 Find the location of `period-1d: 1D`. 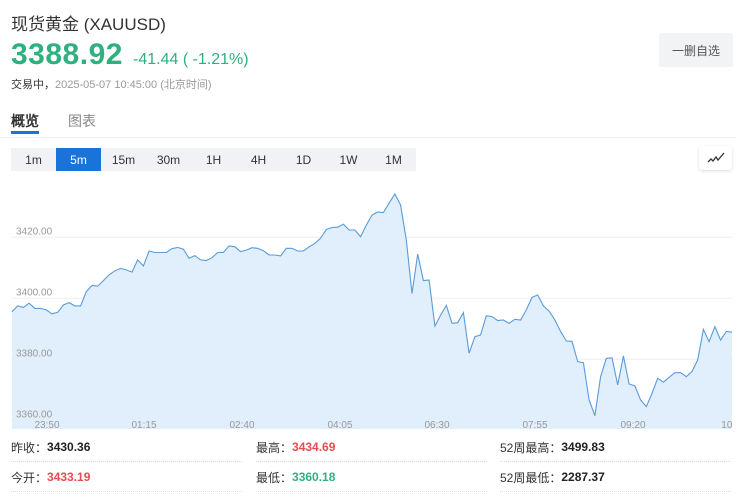

period-1d: 1D is located at coordinates (303, 159).